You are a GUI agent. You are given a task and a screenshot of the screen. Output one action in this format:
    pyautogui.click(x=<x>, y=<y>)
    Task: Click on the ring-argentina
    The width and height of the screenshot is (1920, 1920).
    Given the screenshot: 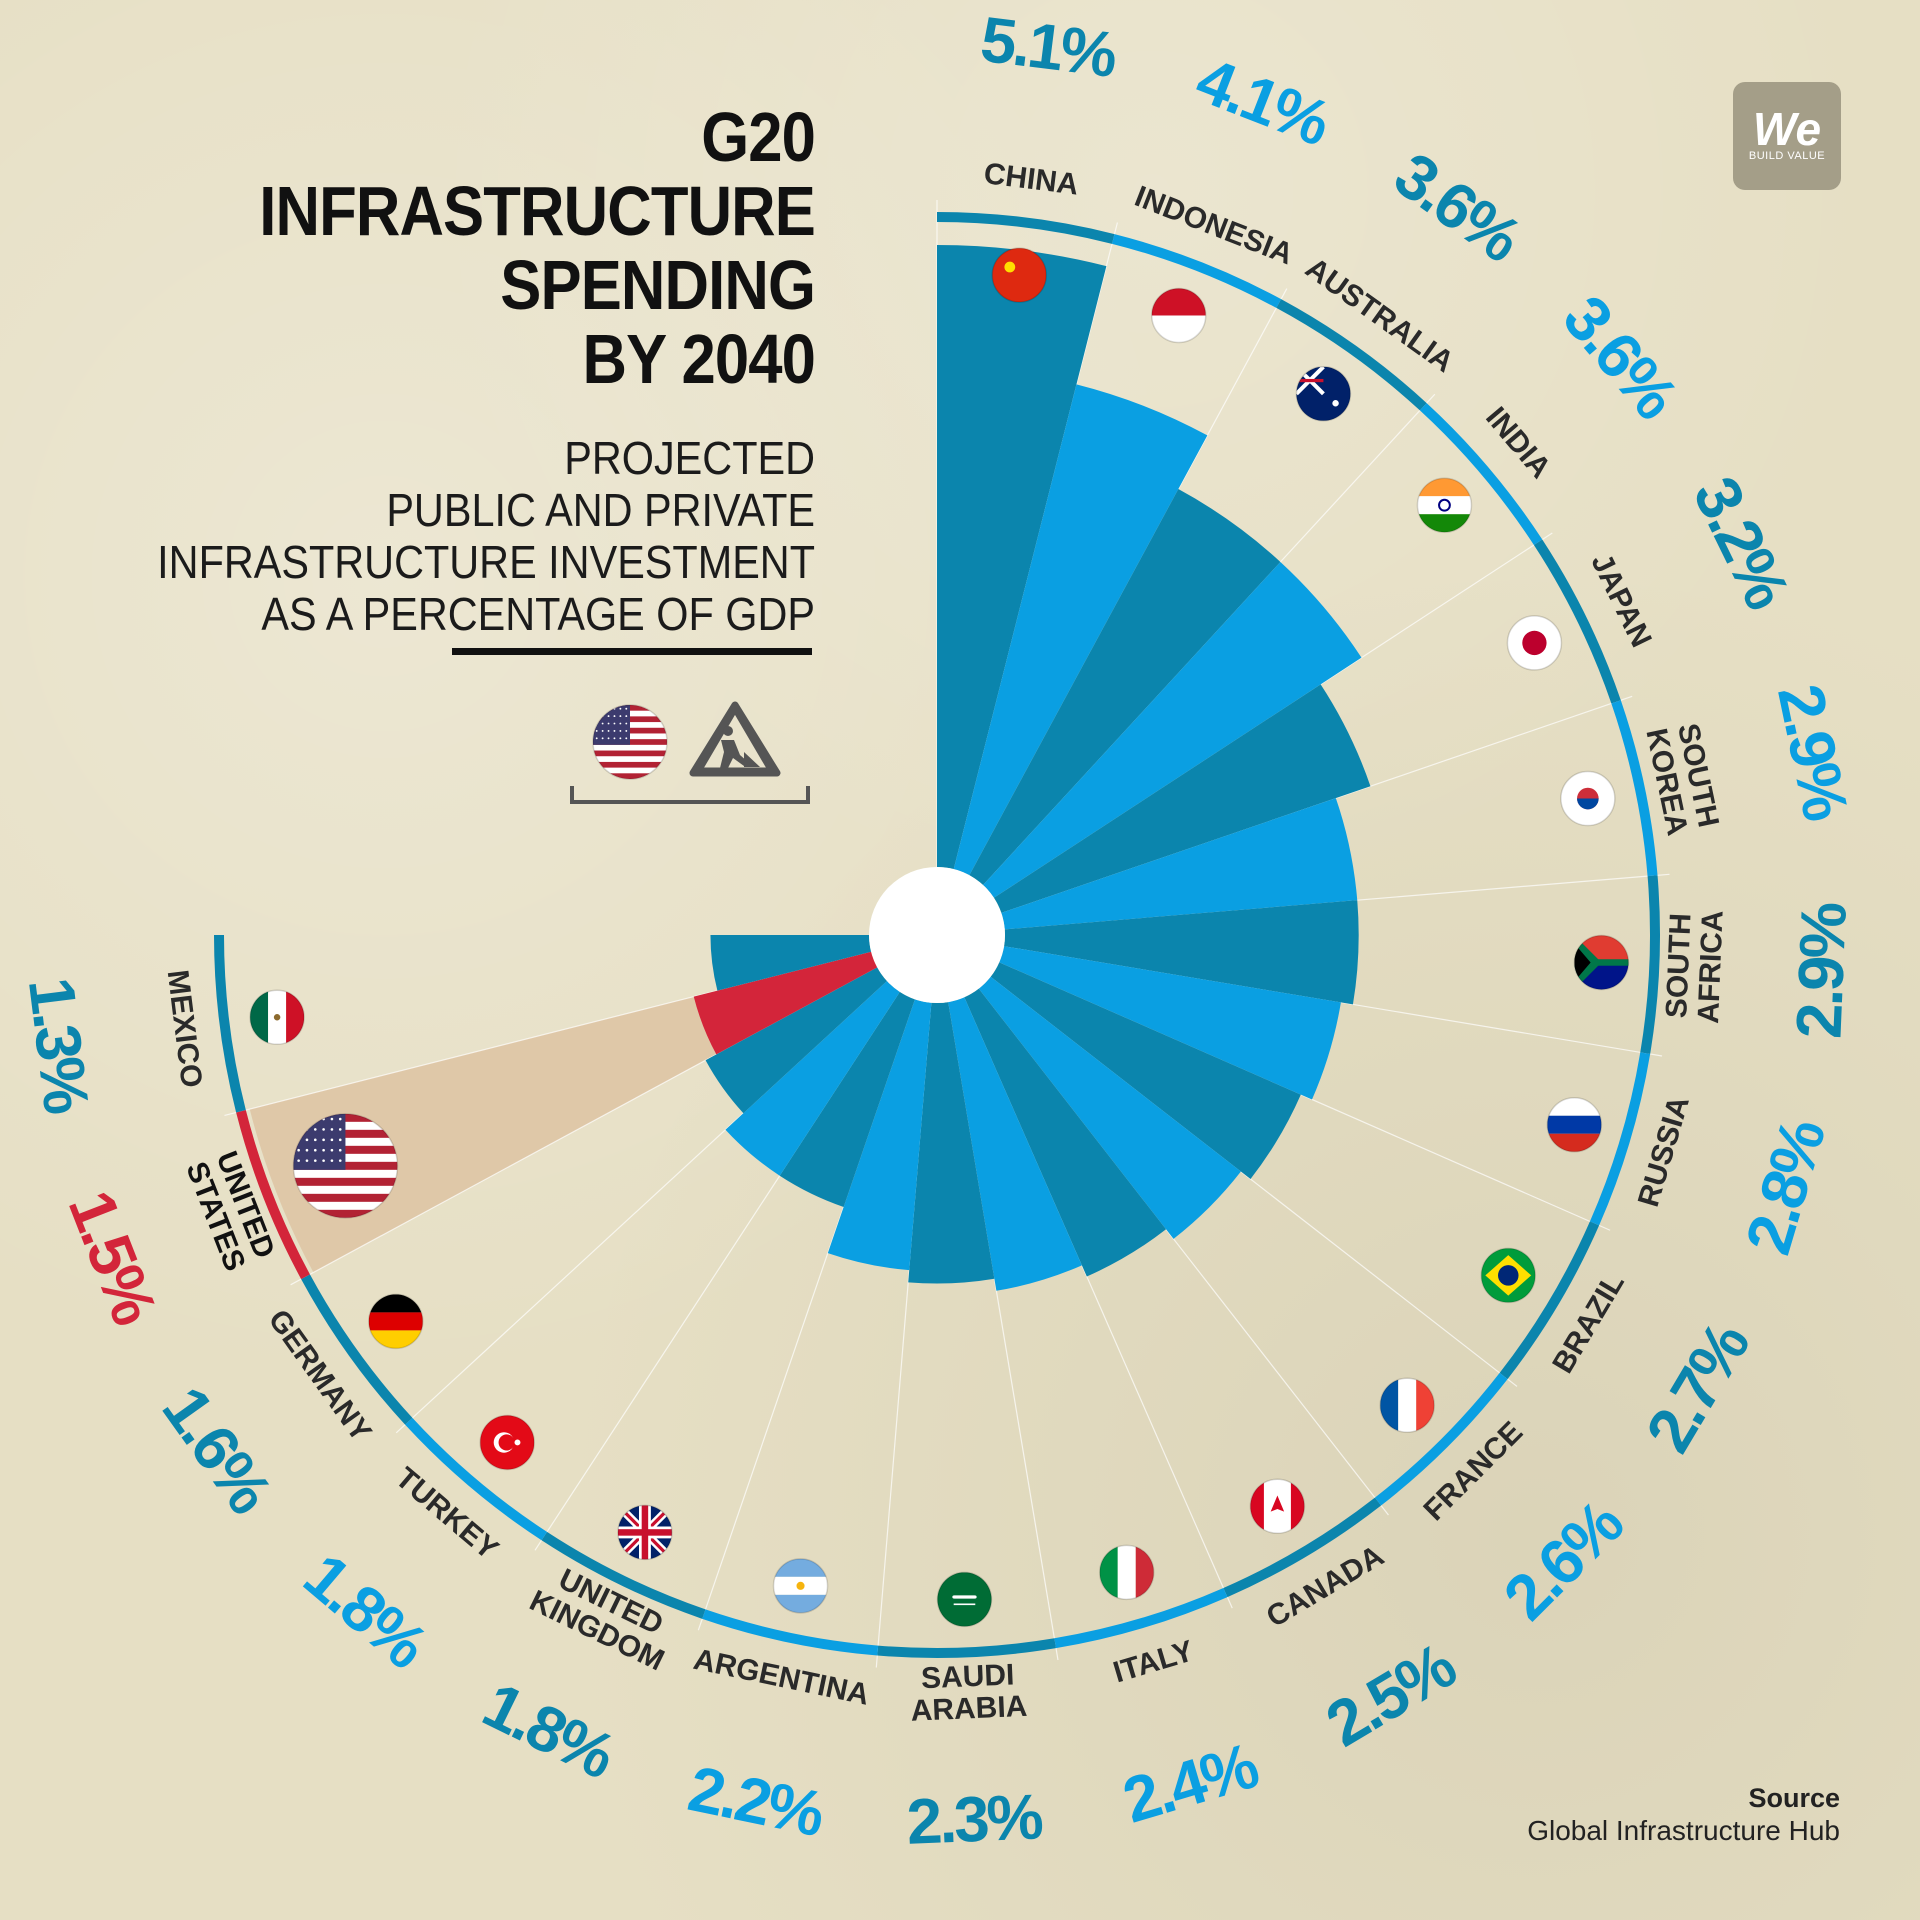 What is the action you would take?
    pyautogui.click(x=790, y=1632)
    